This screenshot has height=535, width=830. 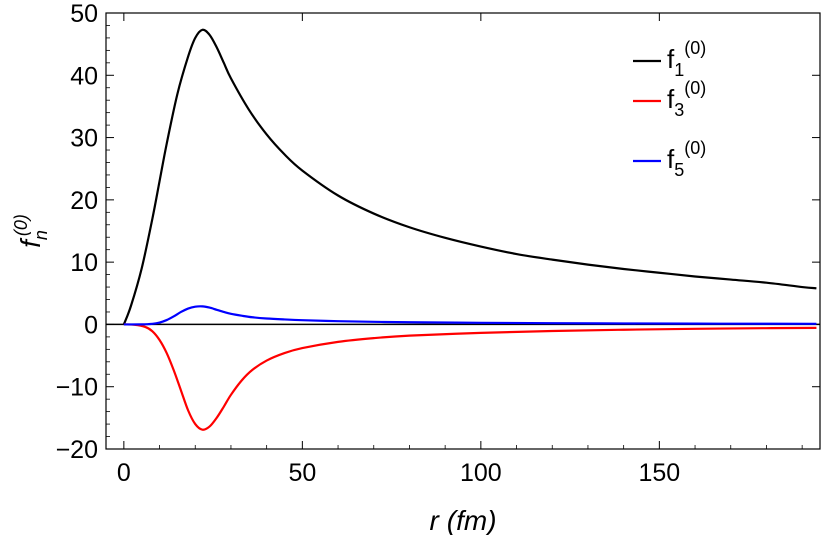 What do you see at coordinates (41, 235) in the screenshot?
I see `y-axis-sub: n` at bounding box center [41, 235].